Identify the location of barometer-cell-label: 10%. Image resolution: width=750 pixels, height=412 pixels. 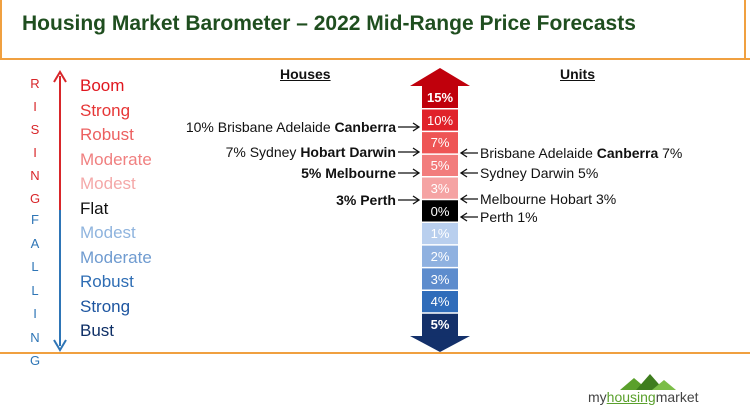
(440, 120).